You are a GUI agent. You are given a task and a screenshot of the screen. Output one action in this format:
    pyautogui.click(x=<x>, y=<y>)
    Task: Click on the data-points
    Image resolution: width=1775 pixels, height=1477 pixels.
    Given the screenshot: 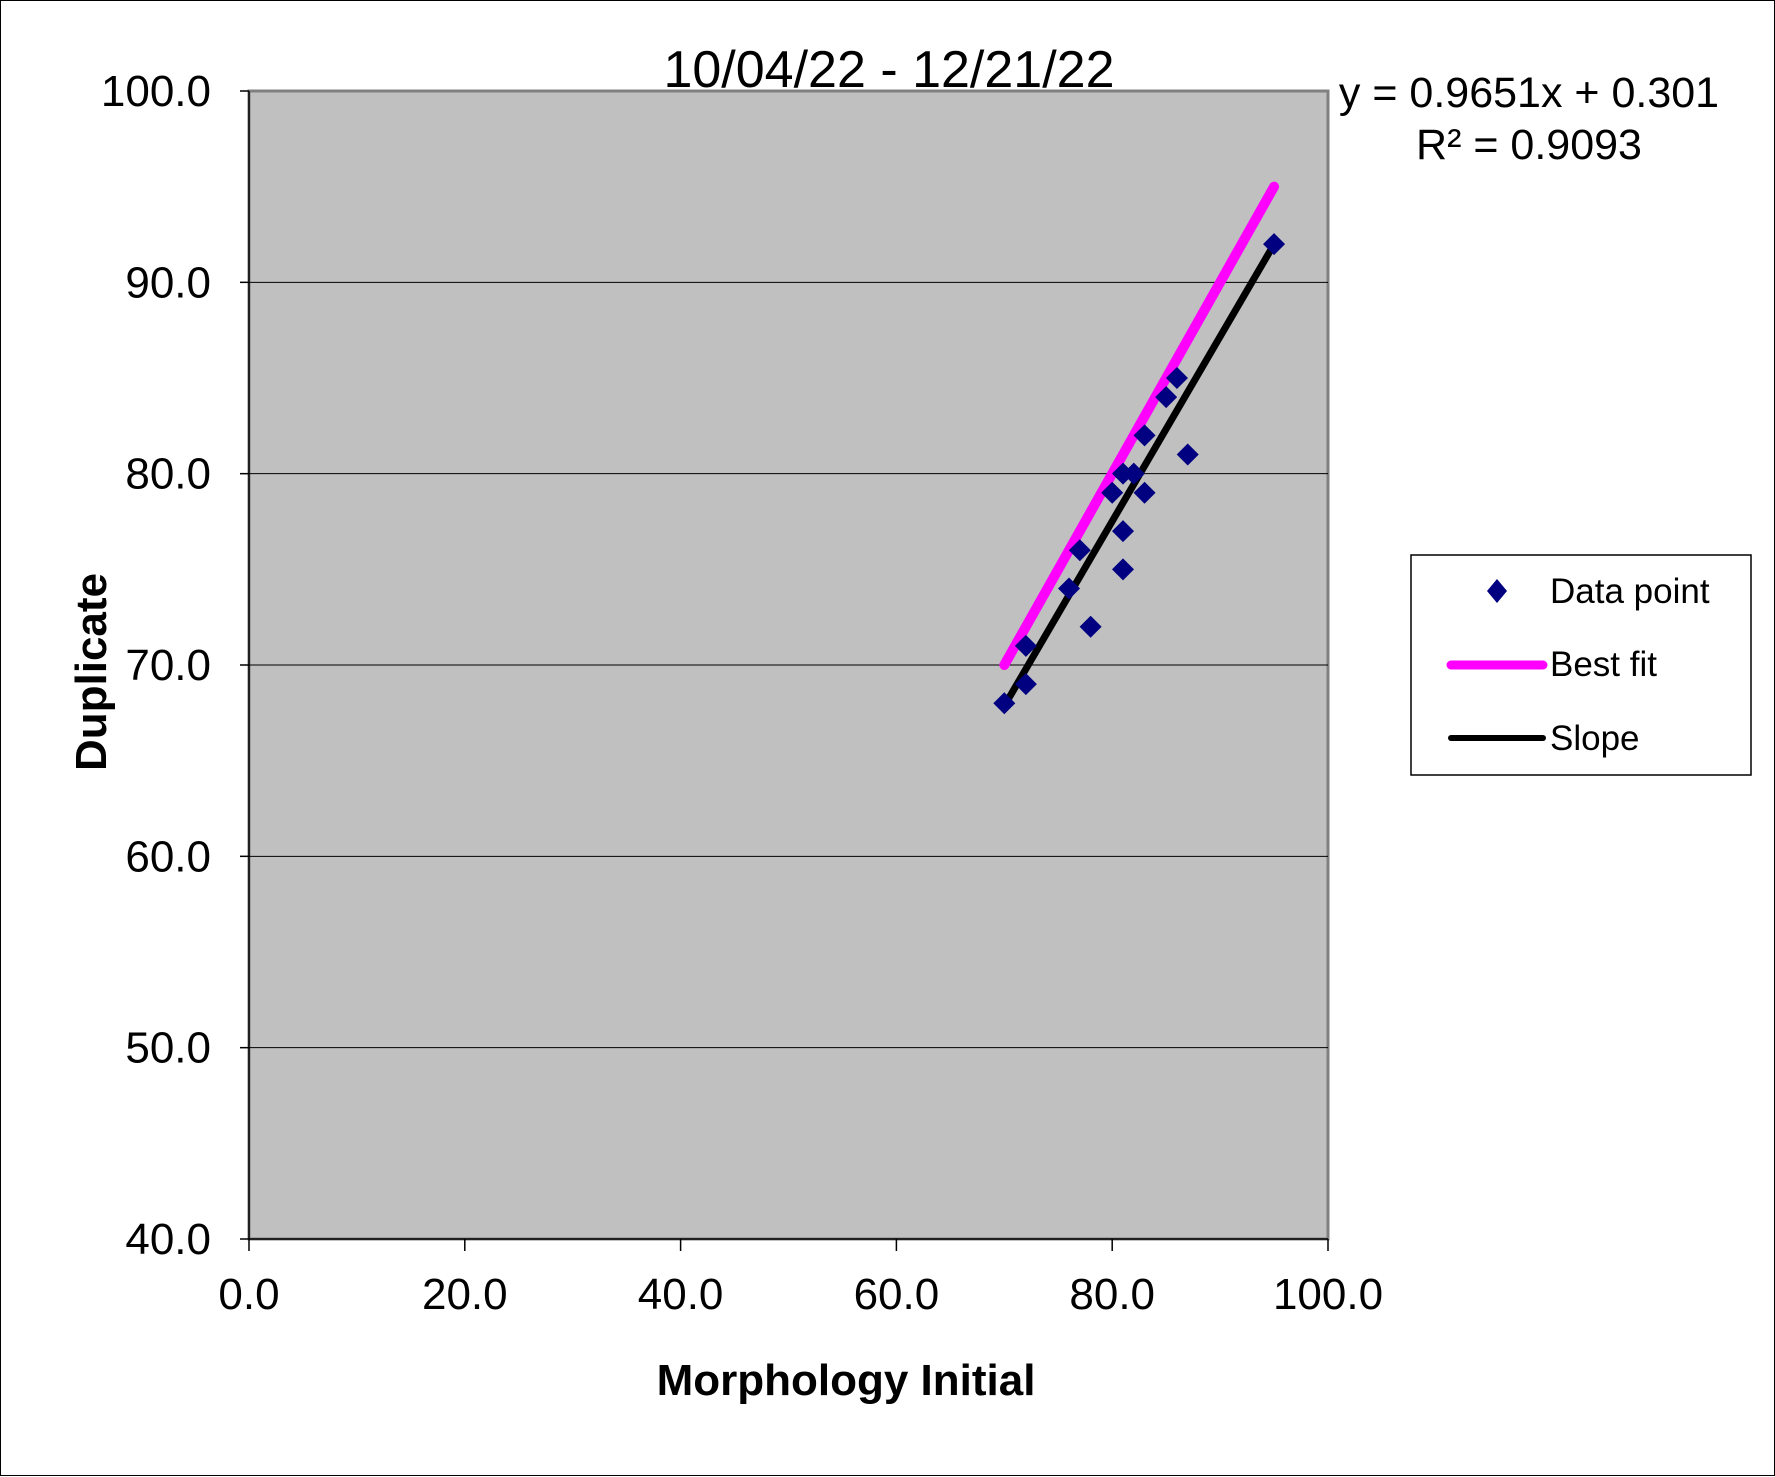 What is the action you would take?
    pyautogui.click(x=1139, y=474)
    